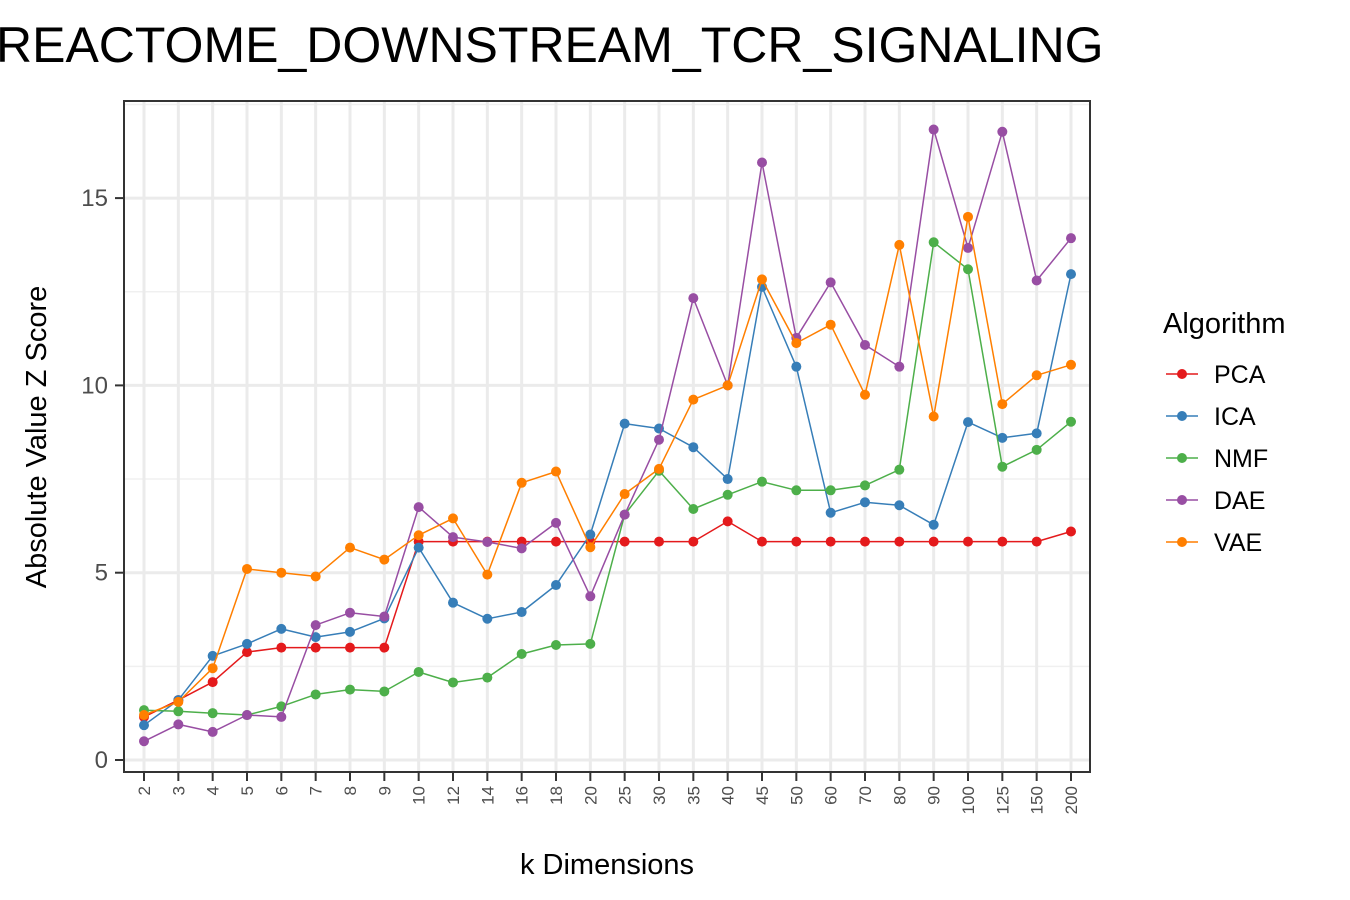 Image resolution: width=1350 pixels, height=900 pixels. I want to click on legend-item-vae: VAE, so click(1214, 543).